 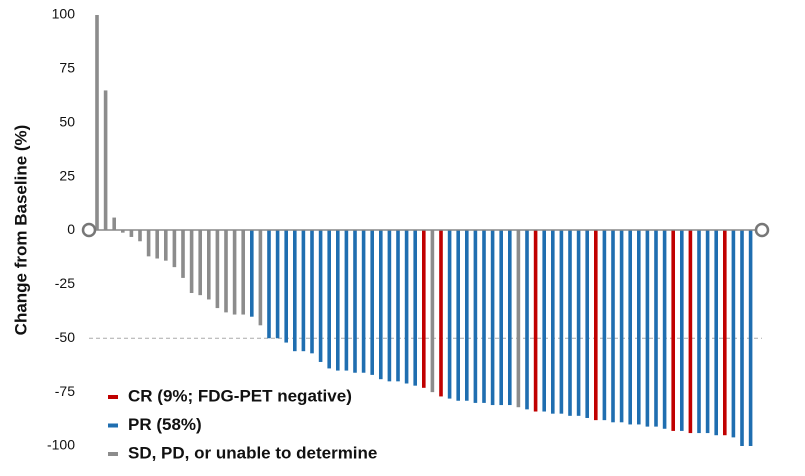 I want to click on y-tick-label: -50, so click(x=65, y=337).